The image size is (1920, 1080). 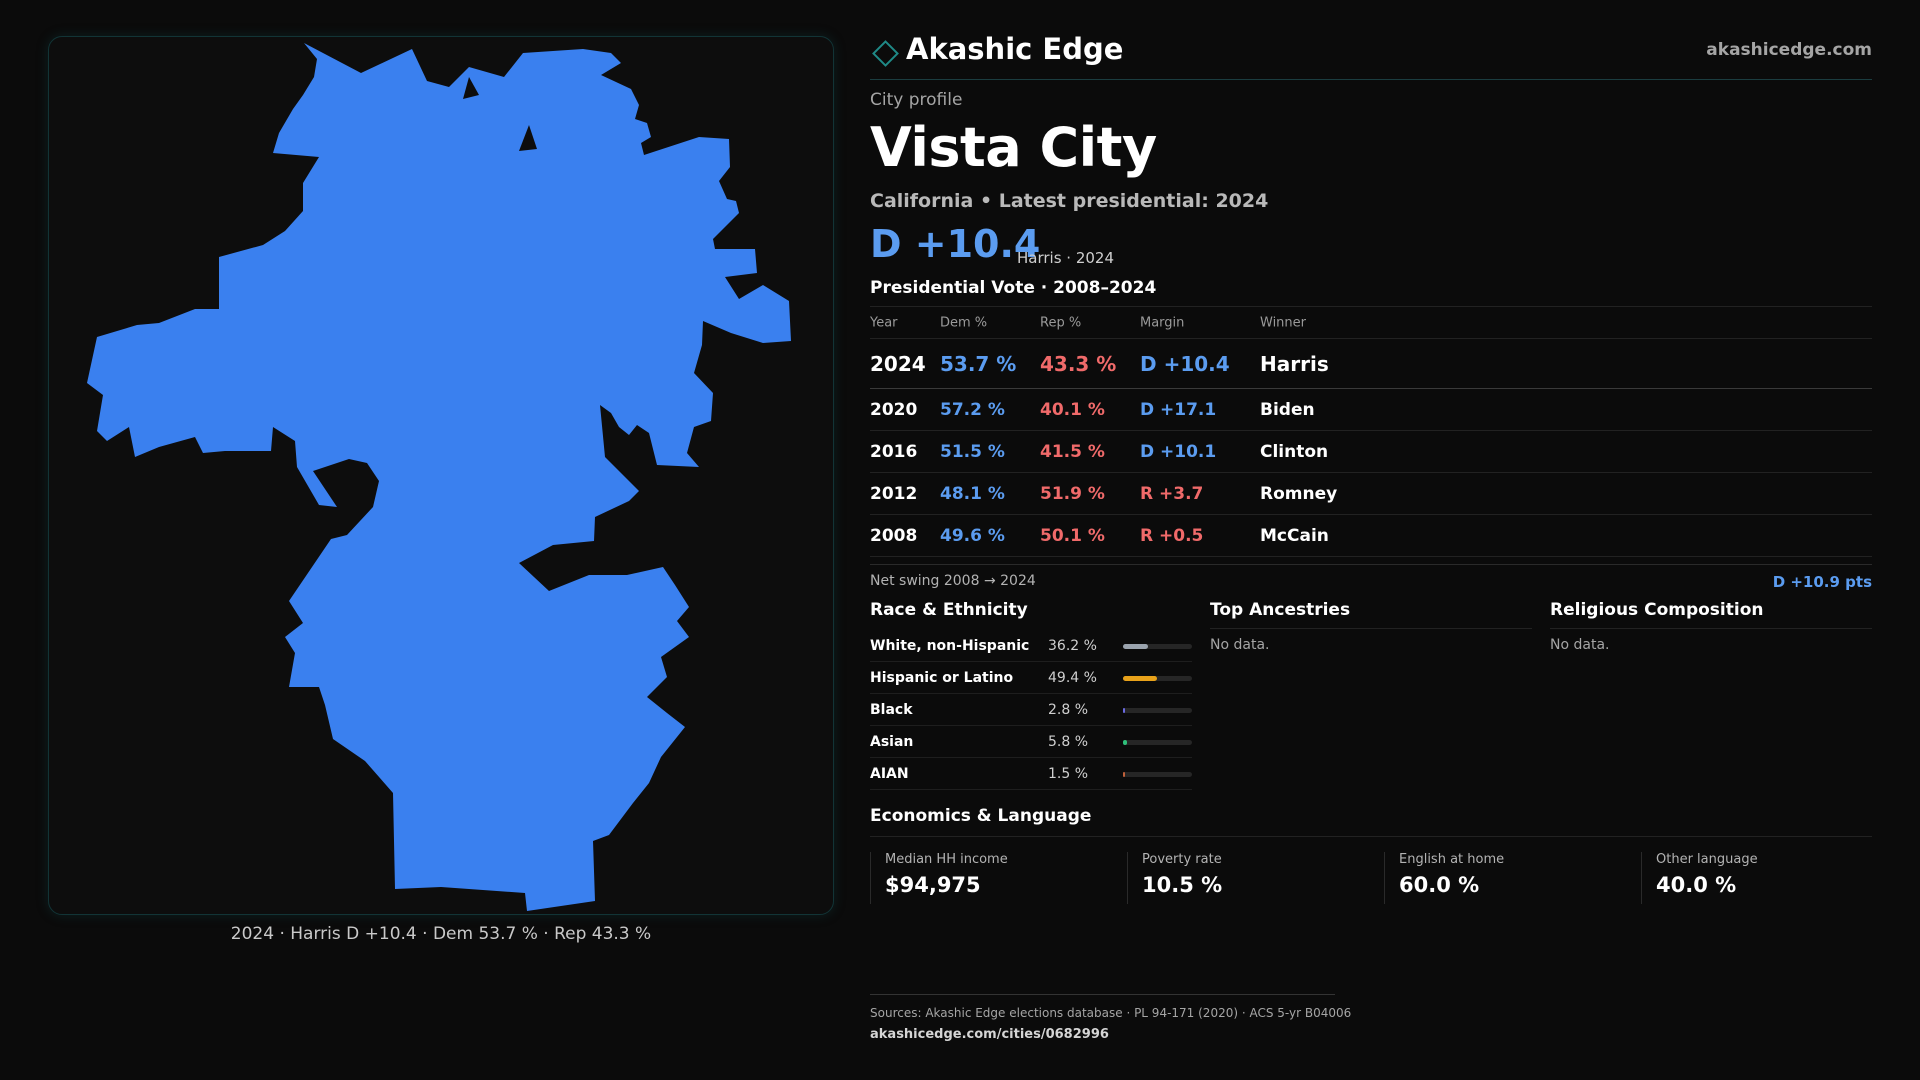 I want to click on cell-dem: 51.5 %, so click(x=972, y=451).